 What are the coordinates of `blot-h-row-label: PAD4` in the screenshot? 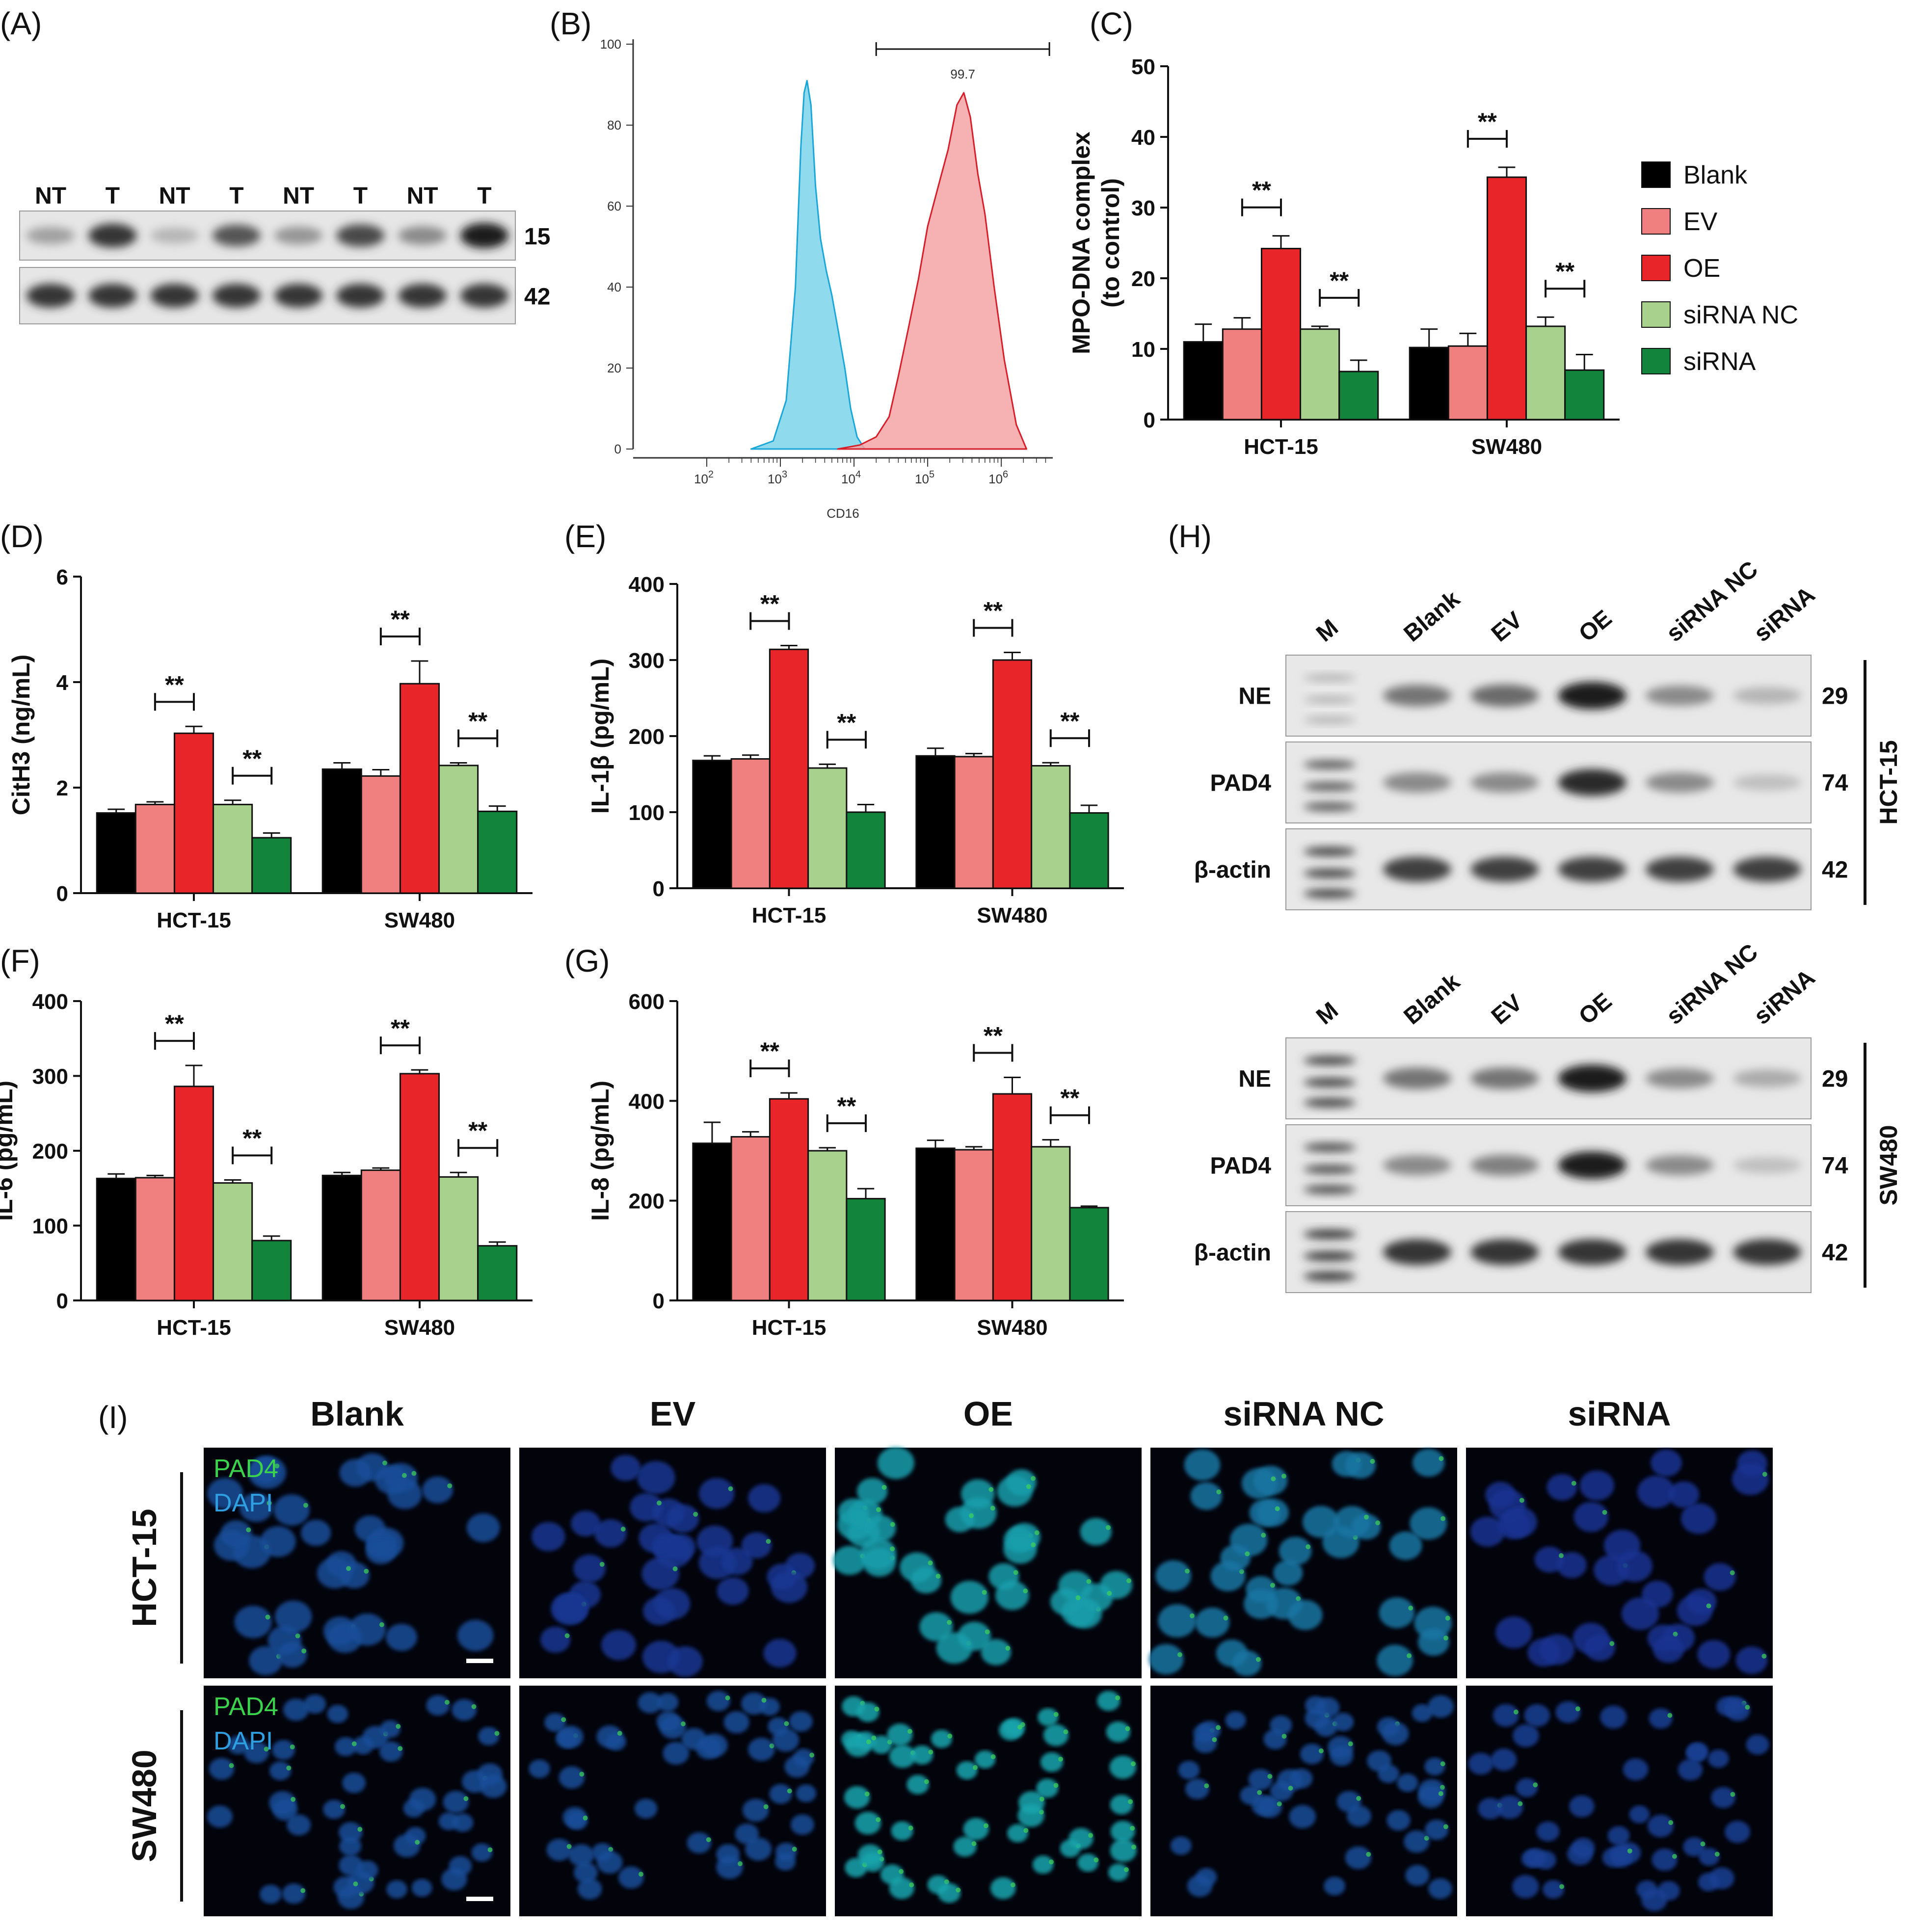 It's located at (1241, 1166).